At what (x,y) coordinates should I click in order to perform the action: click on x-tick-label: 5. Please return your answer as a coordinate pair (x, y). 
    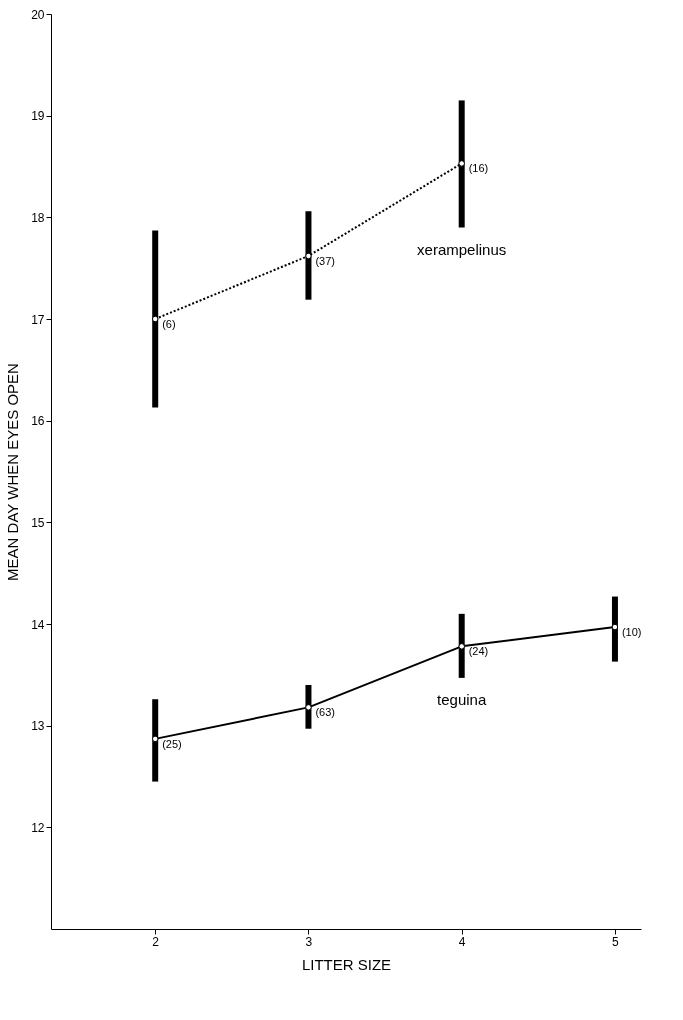
    Looking at the image, I should click on (616, 941).